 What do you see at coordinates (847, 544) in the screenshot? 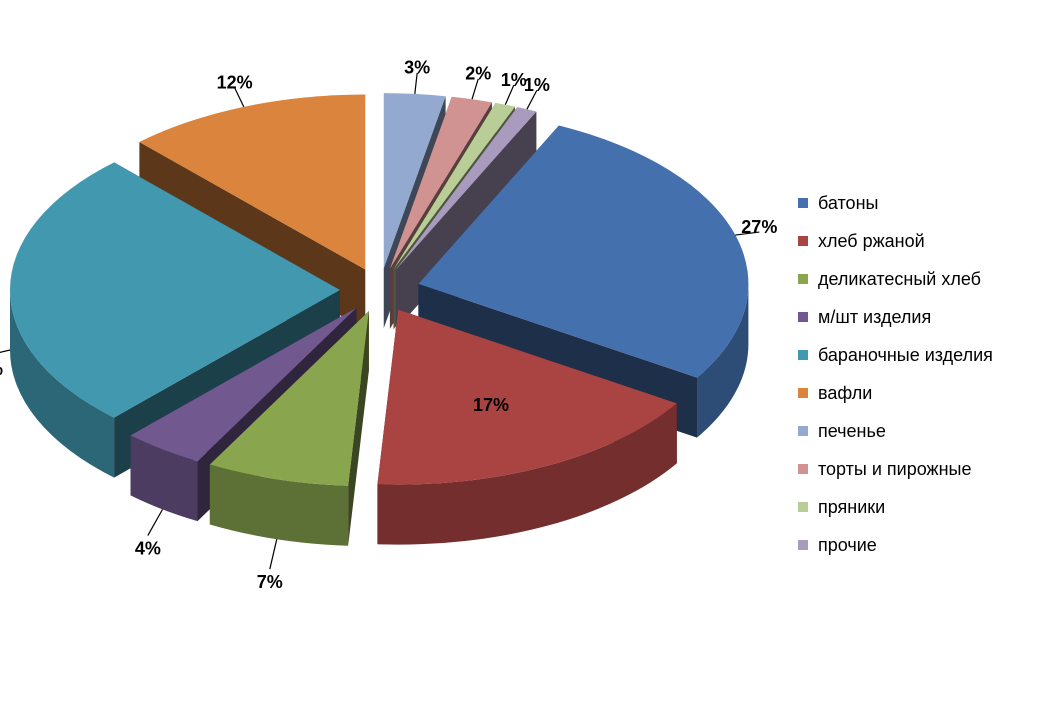
I see `legend-label: прочие` at bounding box center [847, 544].